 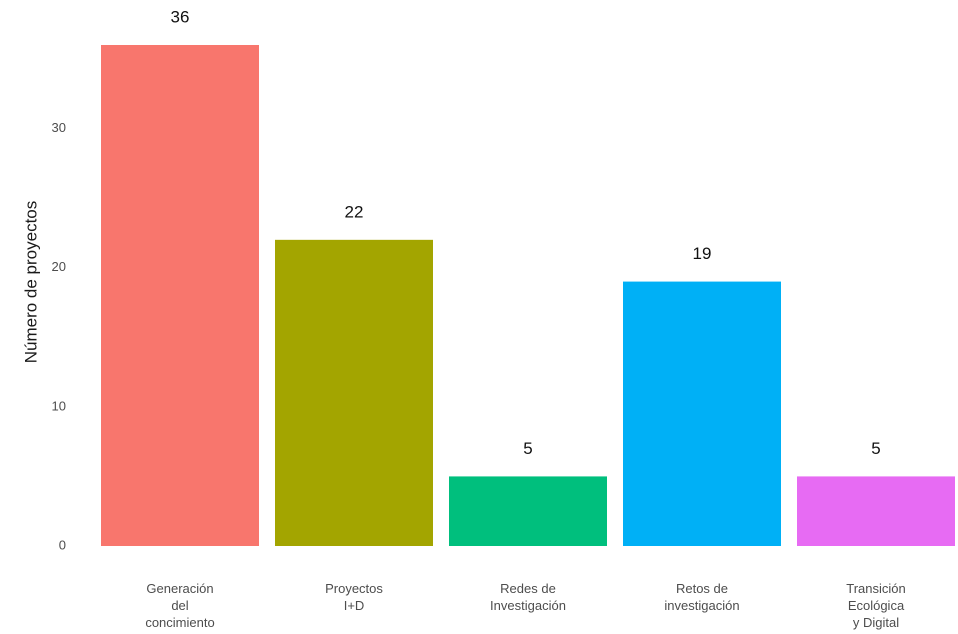 I want to click on value-label: 36, so click(x=180, y=16).